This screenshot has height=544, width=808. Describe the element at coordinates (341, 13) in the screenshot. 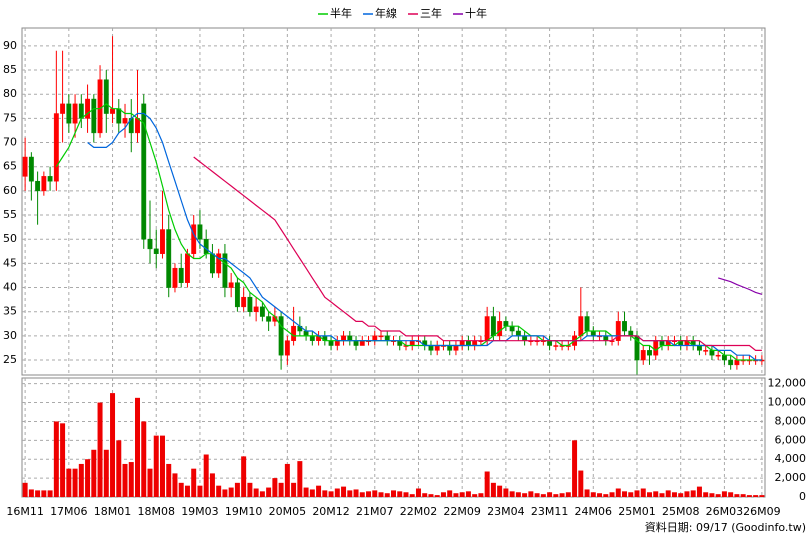

I see `legend-label: 半年` at that location.